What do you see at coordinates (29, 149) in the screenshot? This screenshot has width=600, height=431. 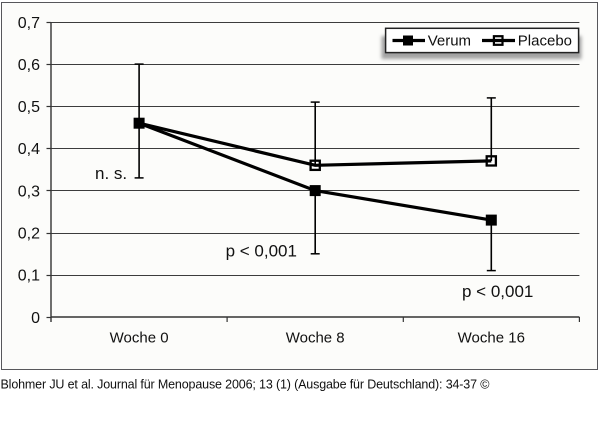 I see `svg-text: 0,4` at bounding box center [29, 149].